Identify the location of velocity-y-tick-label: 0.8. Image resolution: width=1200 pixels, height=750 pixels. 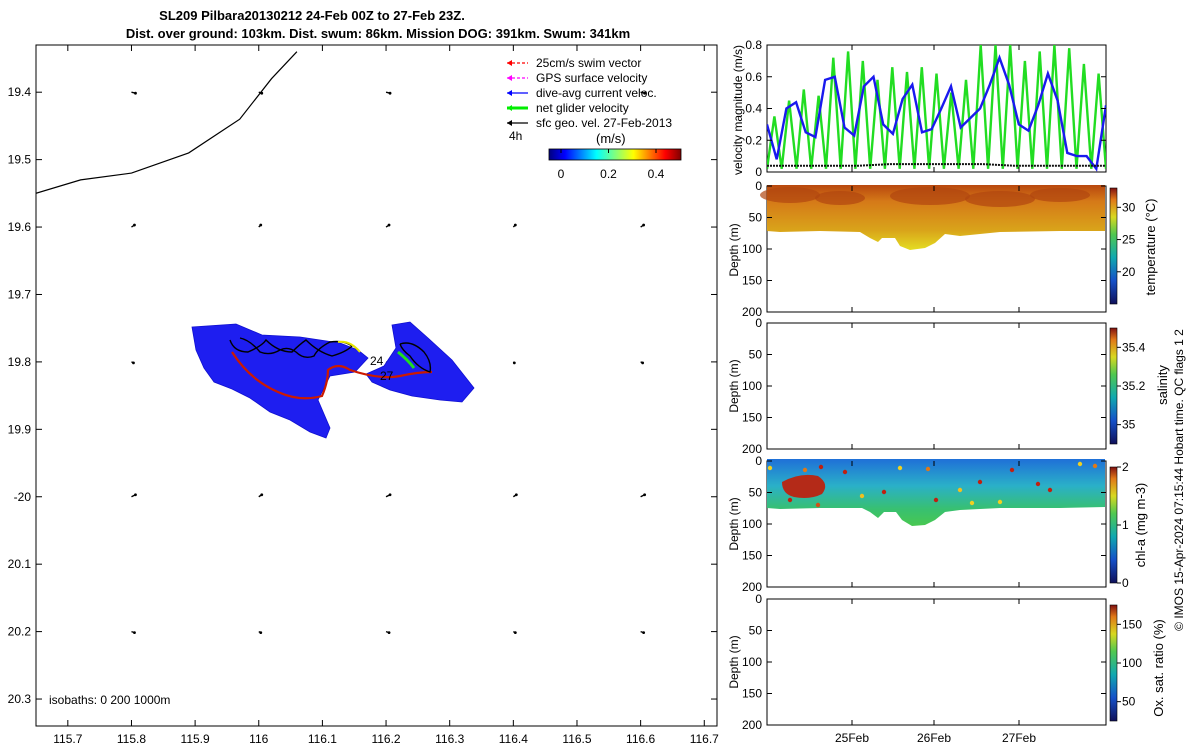
(753, 45).